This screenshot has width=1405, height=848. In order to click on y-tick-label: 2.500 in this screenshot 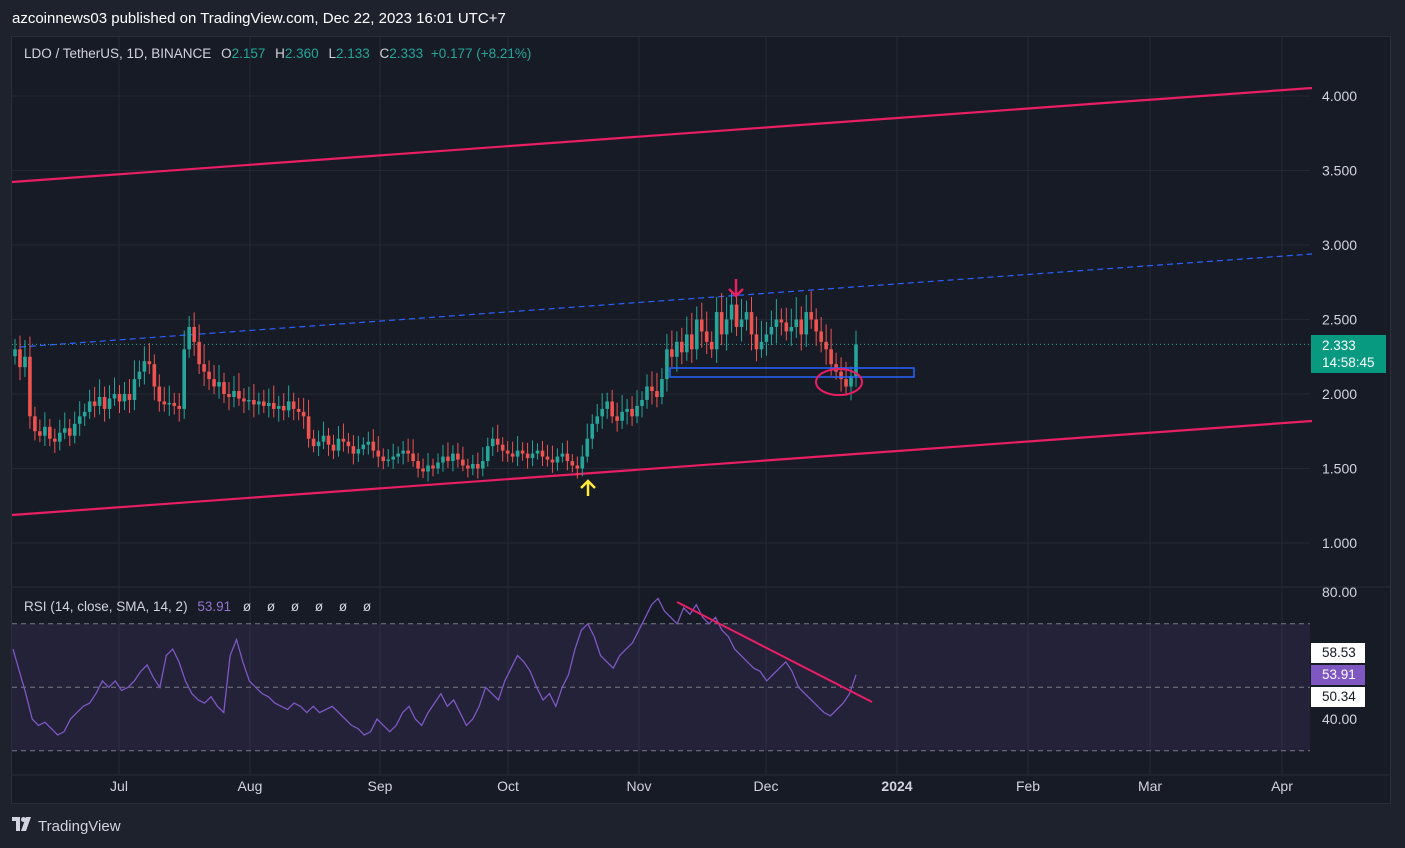, I will do `click(1339, 320)`.